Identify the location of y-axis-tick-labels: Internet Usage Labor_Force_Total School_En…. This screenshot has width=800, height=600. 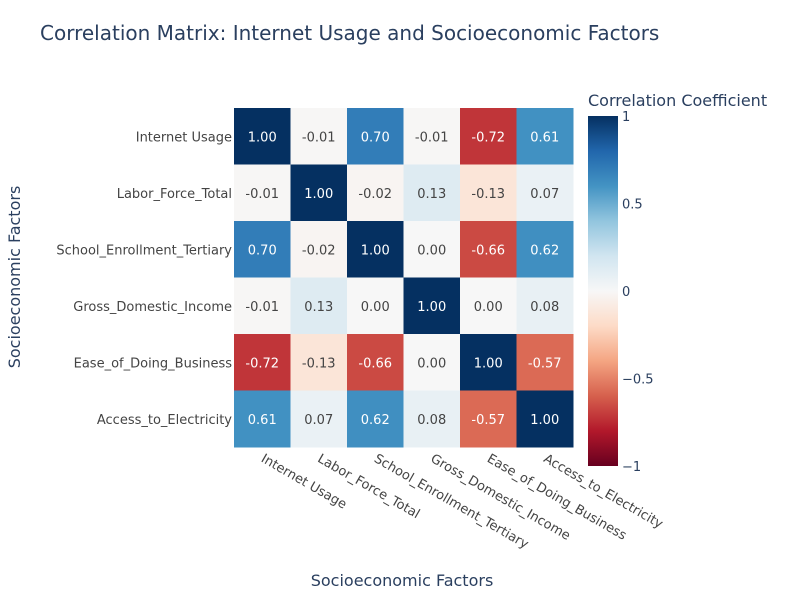
(144, 279).